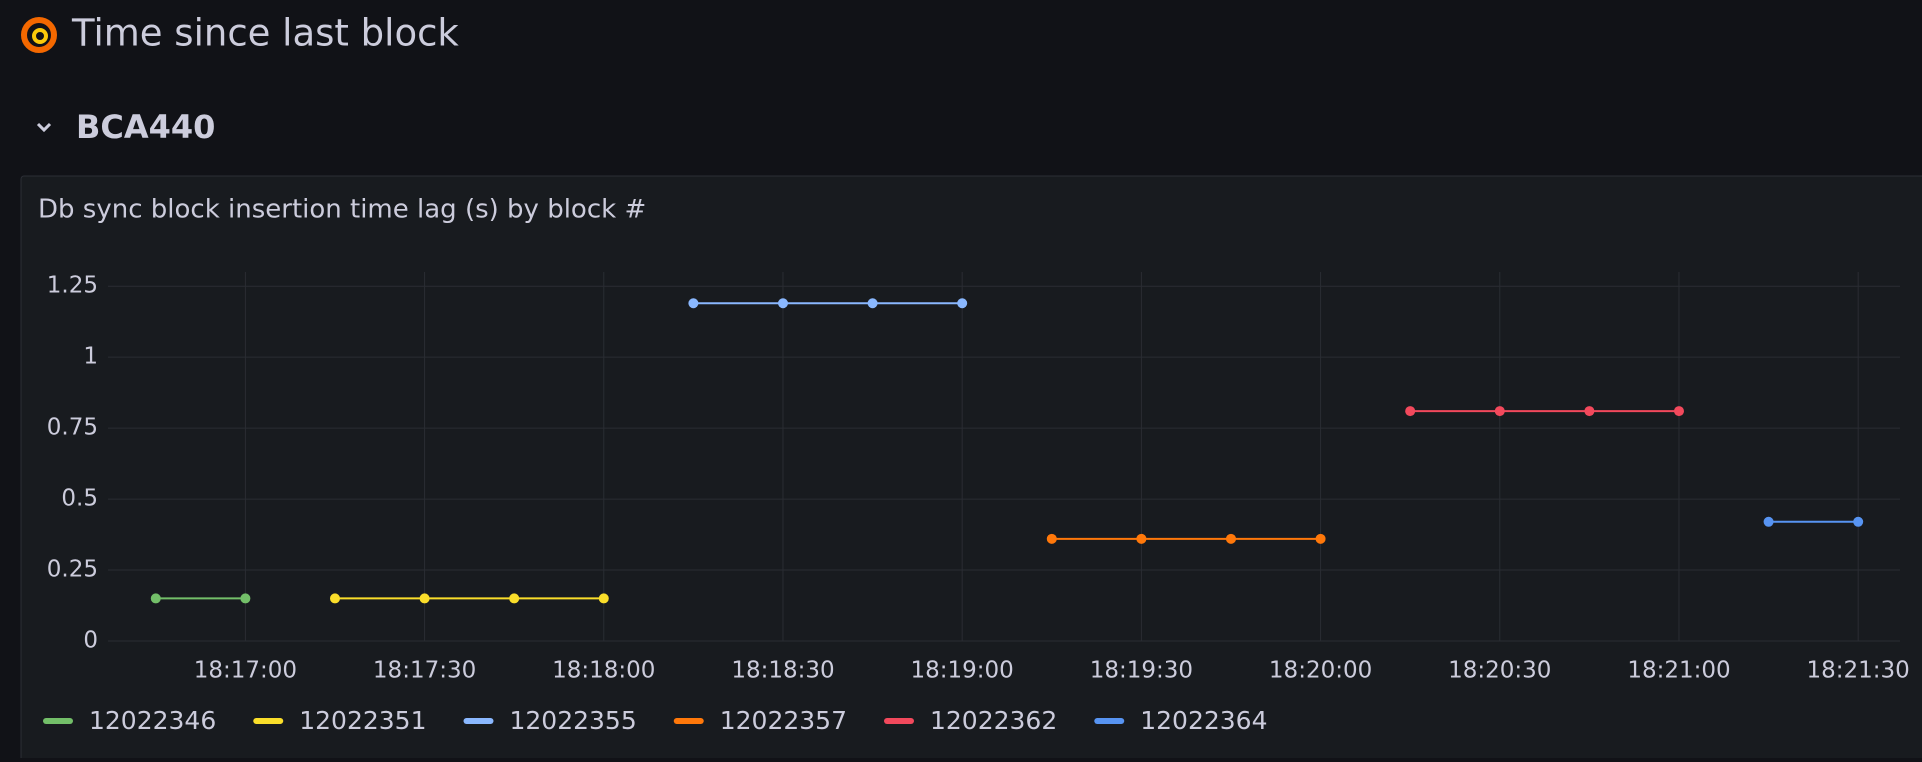 The width and height of the screenshot is (1922, 762). Describe the element at coordinates (79, 499) in the screenshot. I see `y-tick-label: 0.5` at that location.